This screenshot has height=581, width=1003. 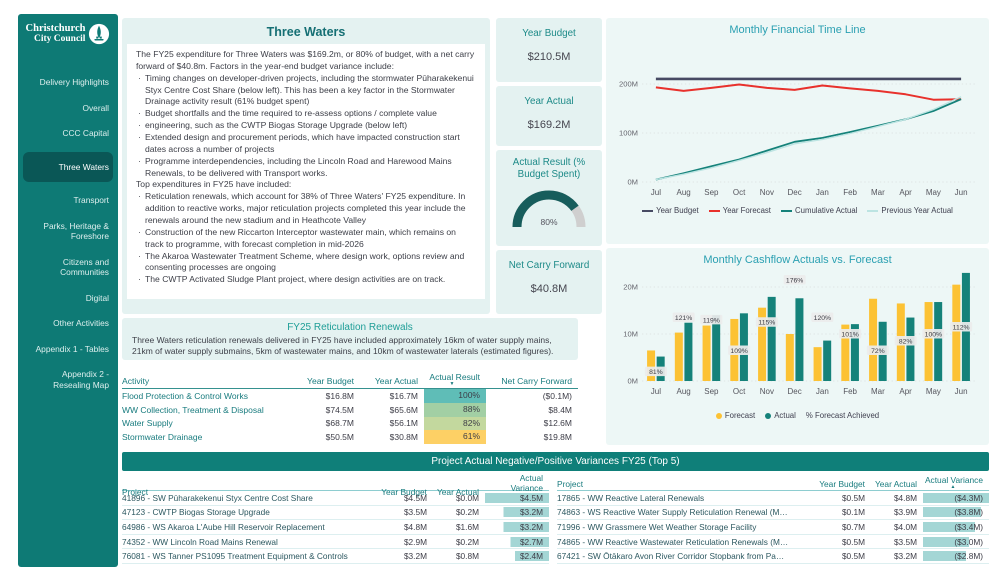 What do you see at coordinates (771, 338) in the screenshot?
I see `actual-bar-nov` at bounding box center [771, 338].